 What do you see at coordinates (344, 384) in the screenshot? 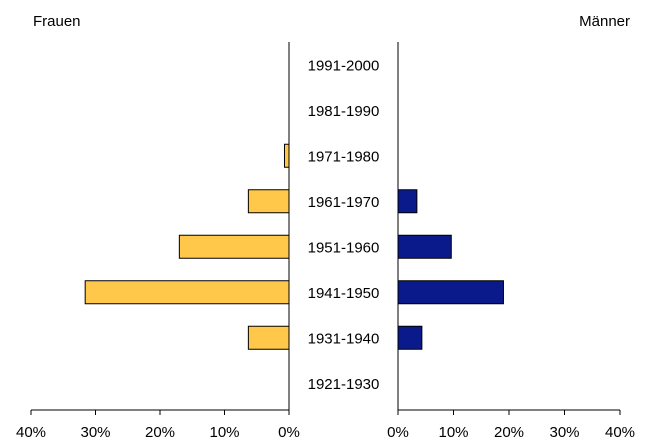
I see `category-label: 1921-1930` at bounding box center [344, 384].